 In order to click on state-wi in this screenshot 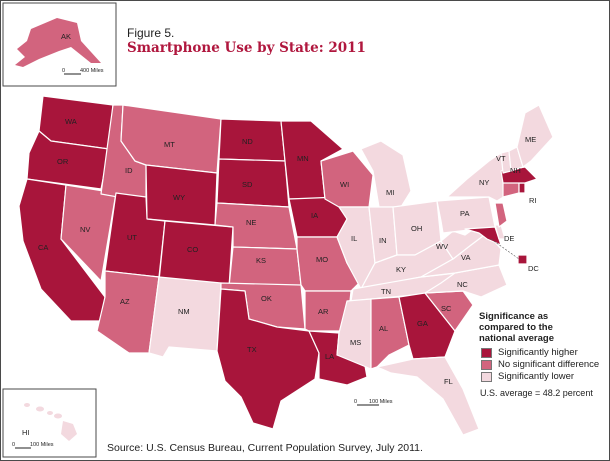, I will do `click(347, 179)`.